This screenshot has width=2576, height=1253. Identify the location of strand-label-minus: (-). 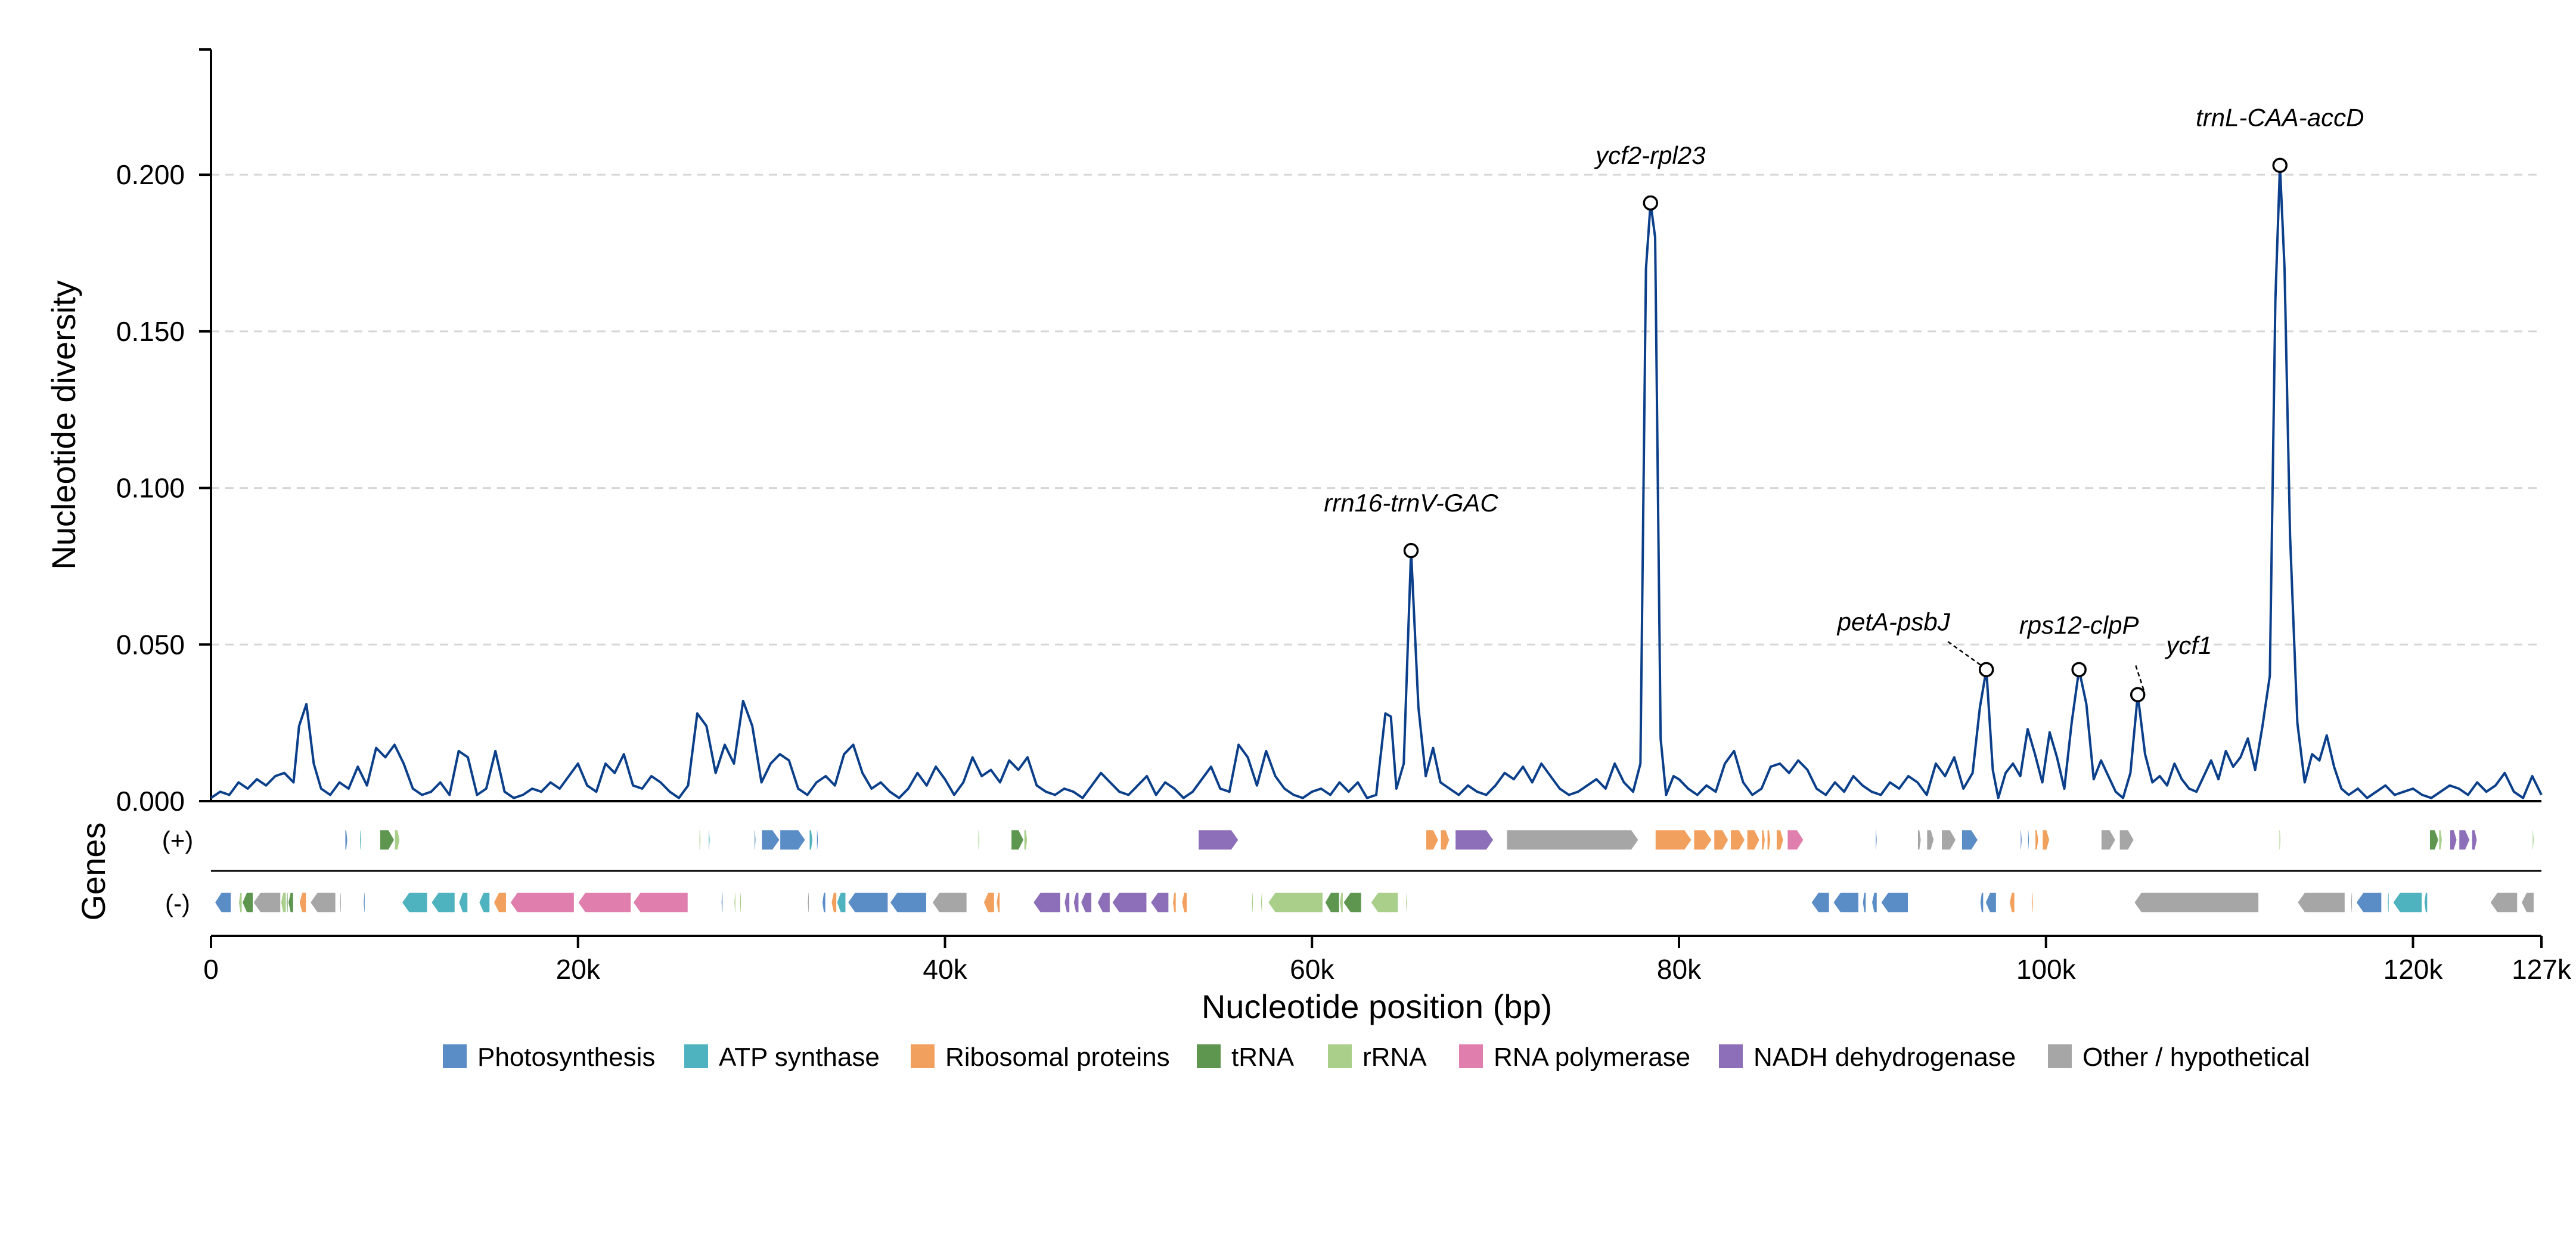
(177, 903).